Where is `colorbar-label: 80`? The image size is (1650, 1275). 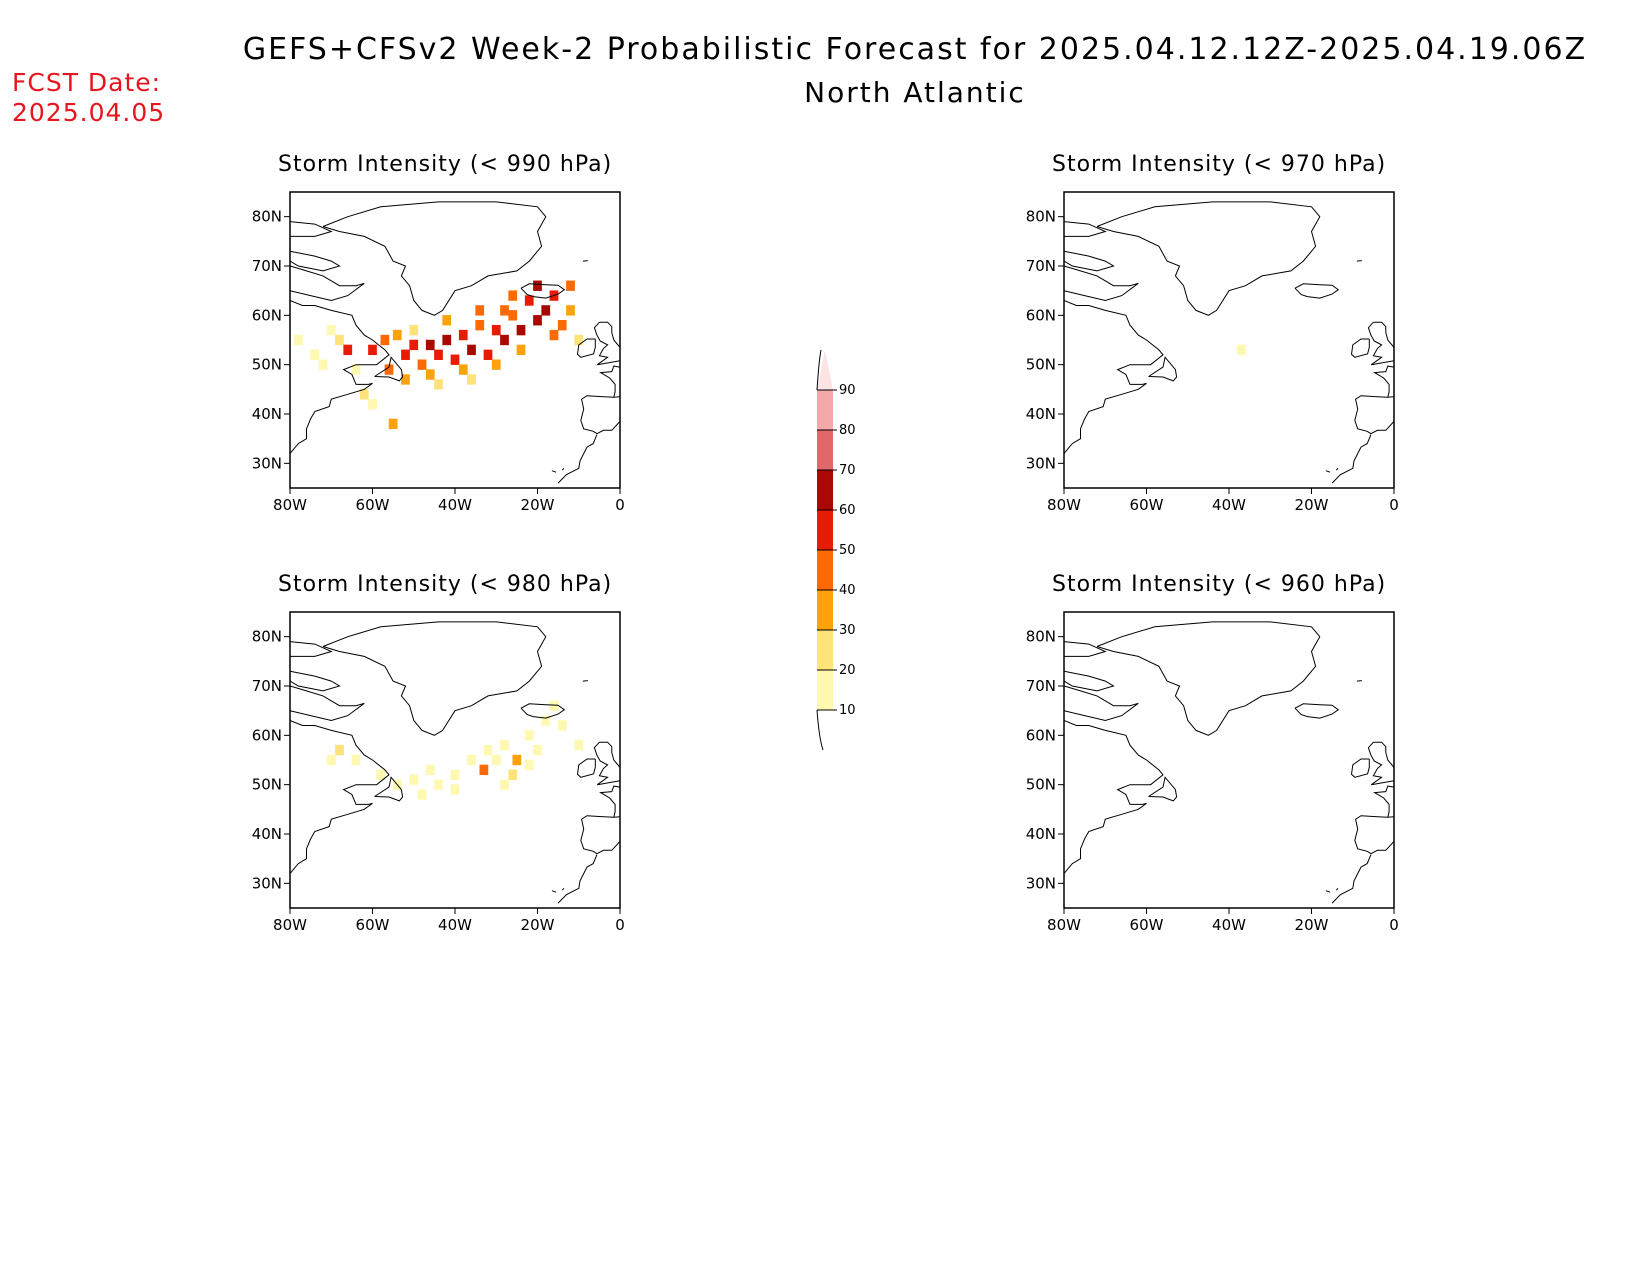
colorbar-label: 80 is located at coordinates (847, 430).